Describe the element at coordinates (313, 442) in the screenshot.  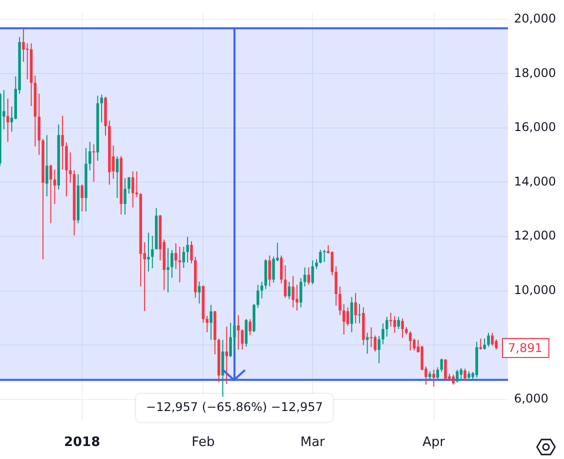
I see `x-tick-label: Mar` at that location.